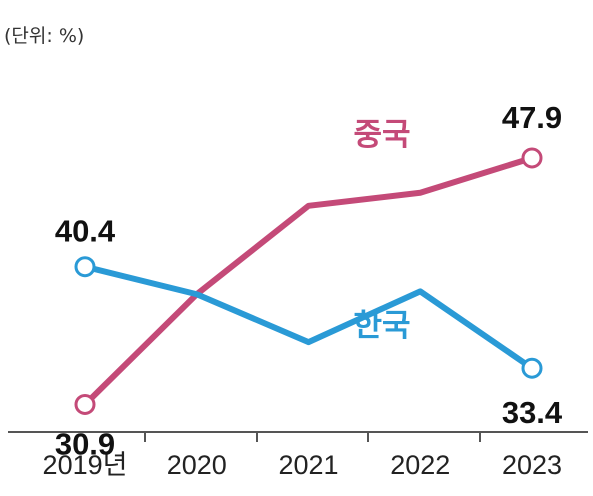 The image size is (593, 496). I want to click on data-value-label: 33.4, so click(532, 412).